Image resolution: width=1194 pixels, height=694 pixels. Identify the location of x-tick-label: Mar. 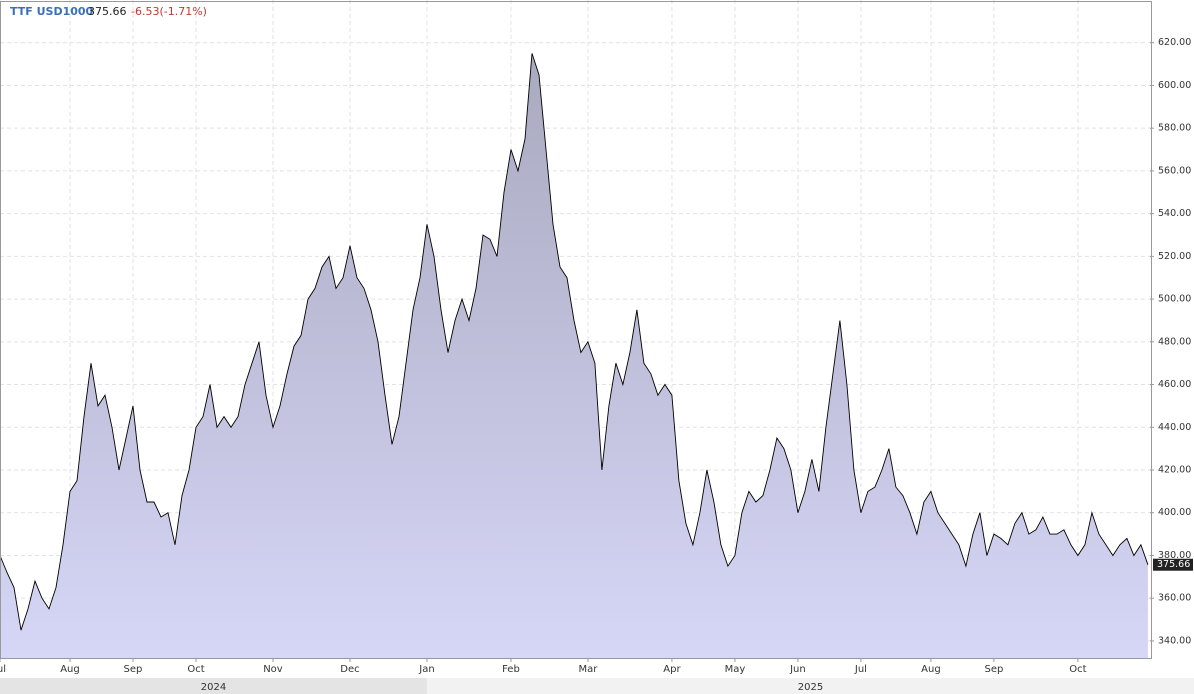
(589, 669).